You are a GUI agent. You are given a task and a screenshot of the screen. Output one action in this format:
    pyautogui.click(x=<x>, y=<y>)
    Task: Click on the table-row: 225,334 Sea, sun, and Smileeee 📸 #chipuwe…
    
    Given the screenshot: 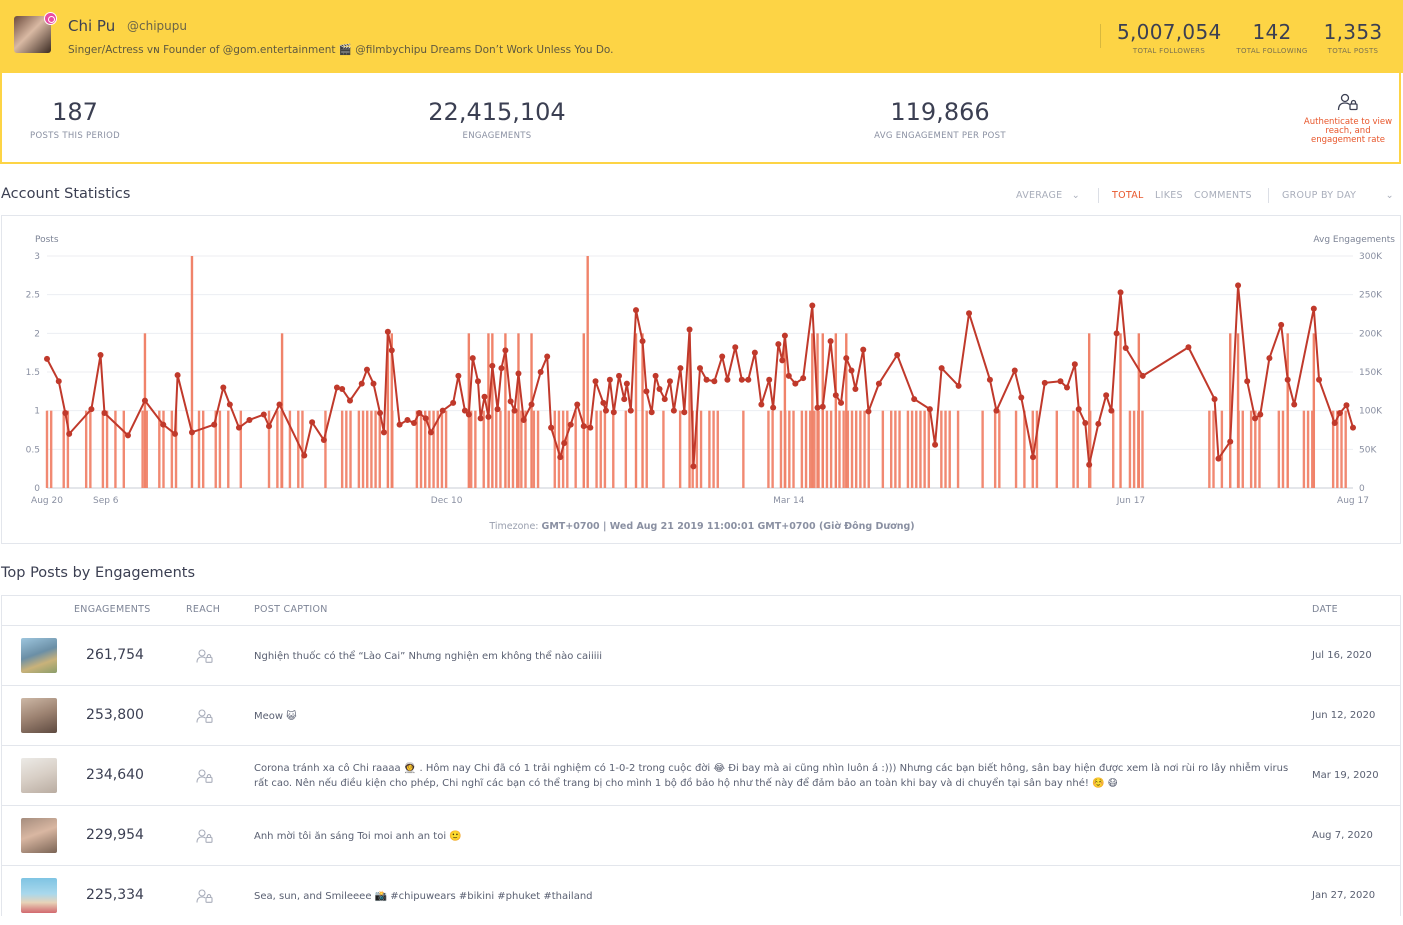 What is the action you would take?
    pyautogui.click(x=701, y=895)
    